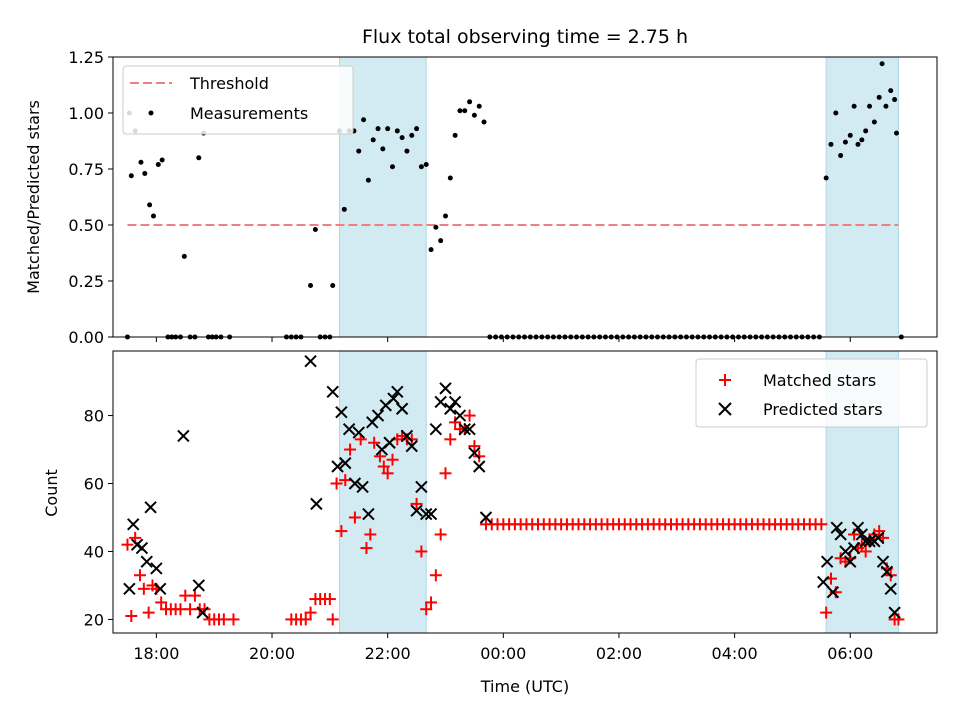  I want to click on chart-title: Flux total observing time = 2.75 h, so click(525, 37).